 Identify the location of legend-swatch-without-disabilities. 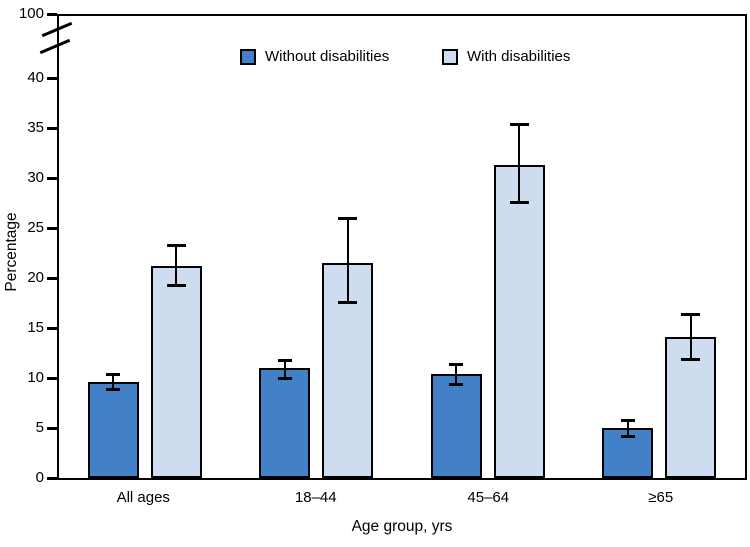
(248, 57).